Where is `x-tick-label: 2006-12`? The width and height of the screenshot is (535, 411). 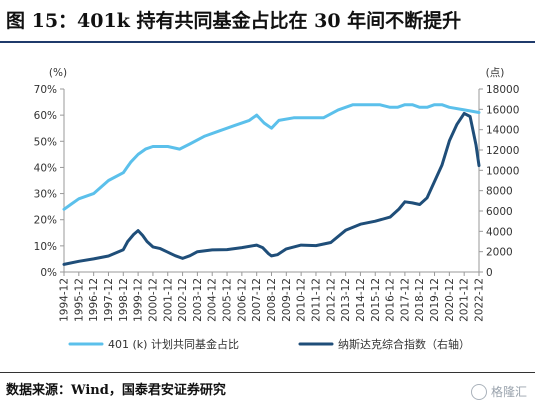
x-tick-label: 2006-12 is located at coordinates (242, 300).